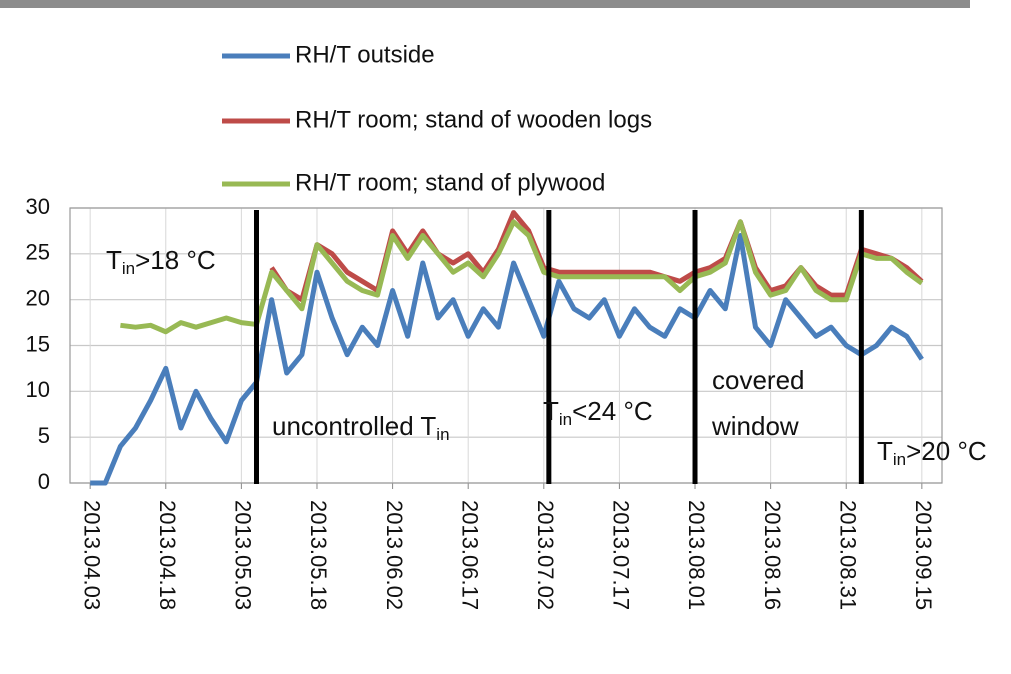  I want to click on x-tick-label: 2013.04.18, so click(167, 555).